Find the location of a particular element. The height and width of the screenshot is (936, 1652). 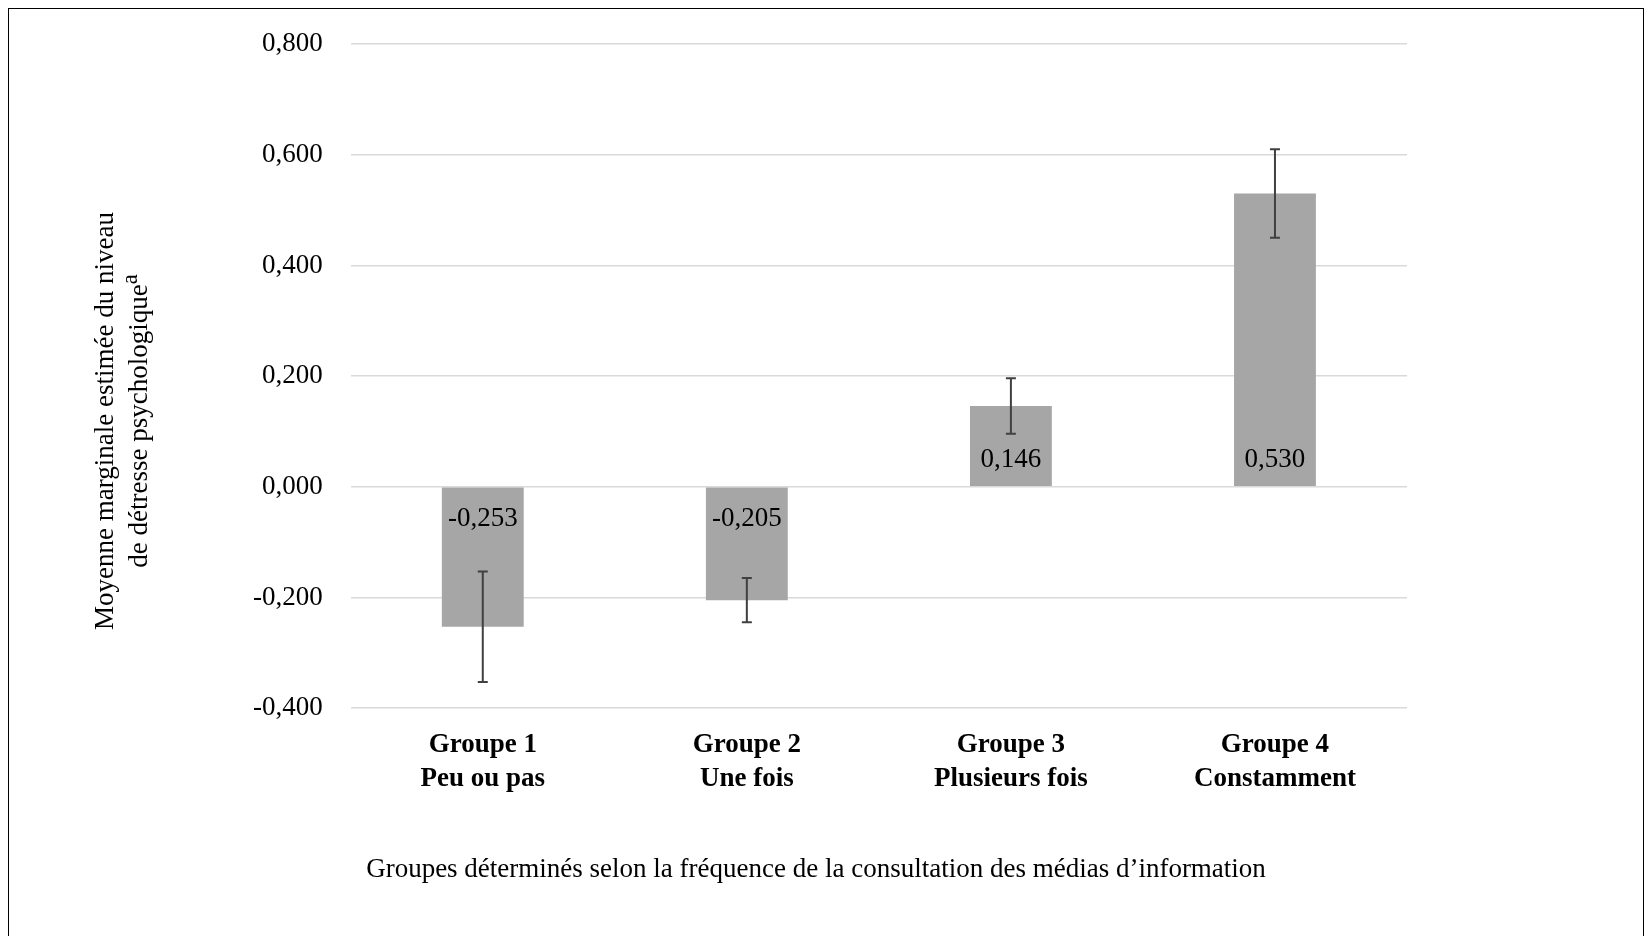

y-tick-label: 0,200 is located at coordinates (292, 374).